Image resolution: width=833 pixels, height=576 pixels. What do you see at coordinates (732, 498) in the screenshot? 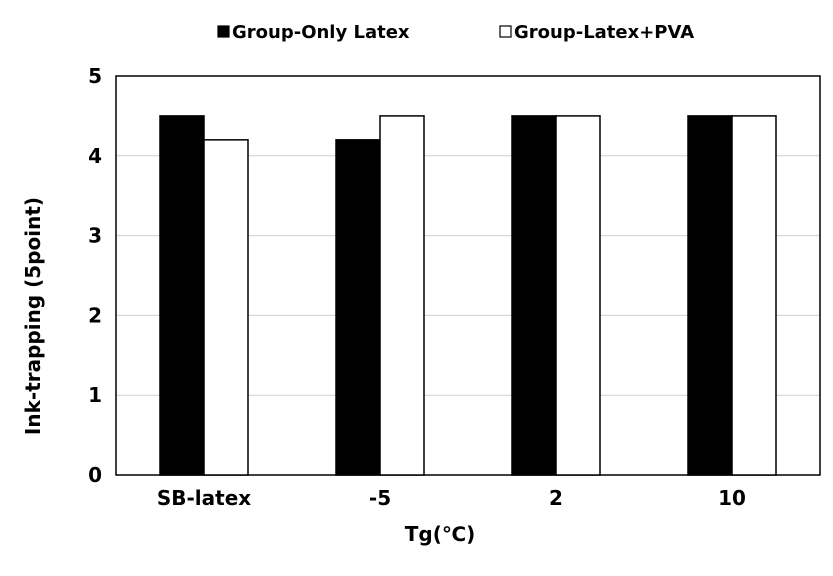
I see `x-tick-label: 10` at bounding box center [732, 498].